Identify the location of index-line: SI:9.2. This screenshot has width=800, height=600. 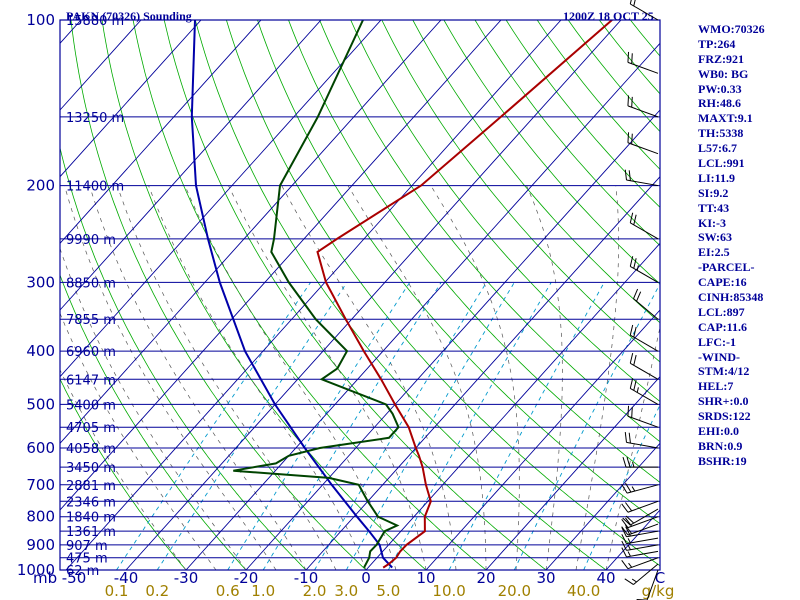
(713, 192).